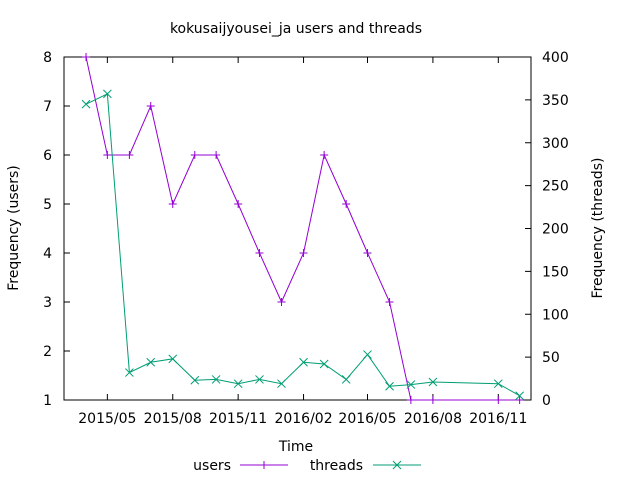 The width and height of the screenshot is (640, 480). What do you see at coordinates (307, 466) in the screenshot?
I see `legend: users threads` at bounding box center [307, 466].